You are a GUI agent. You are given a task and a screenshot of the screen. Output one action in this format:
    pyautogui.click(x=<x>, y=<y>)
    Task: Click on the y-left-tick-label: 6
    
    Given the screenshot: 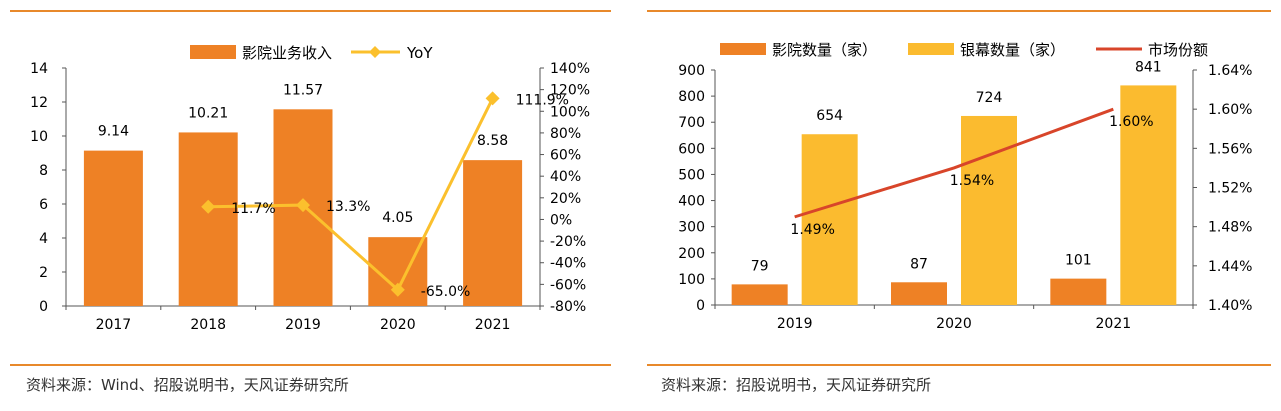 What is the action you would take?
    pyautogui.click(x=43, y=205)
    